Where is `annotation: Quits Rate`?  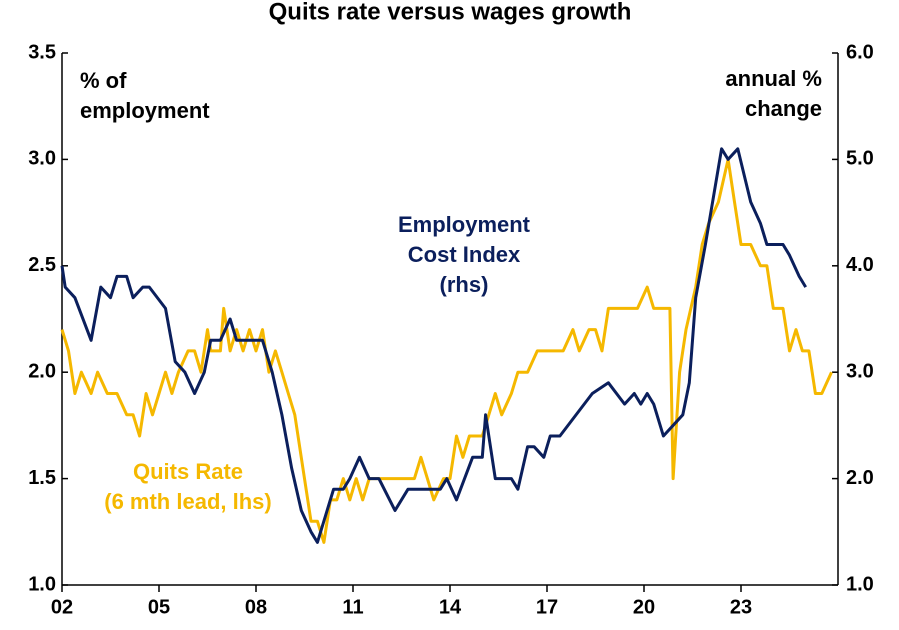
annotation: Quits Rate is located at coordinates (188, 471).